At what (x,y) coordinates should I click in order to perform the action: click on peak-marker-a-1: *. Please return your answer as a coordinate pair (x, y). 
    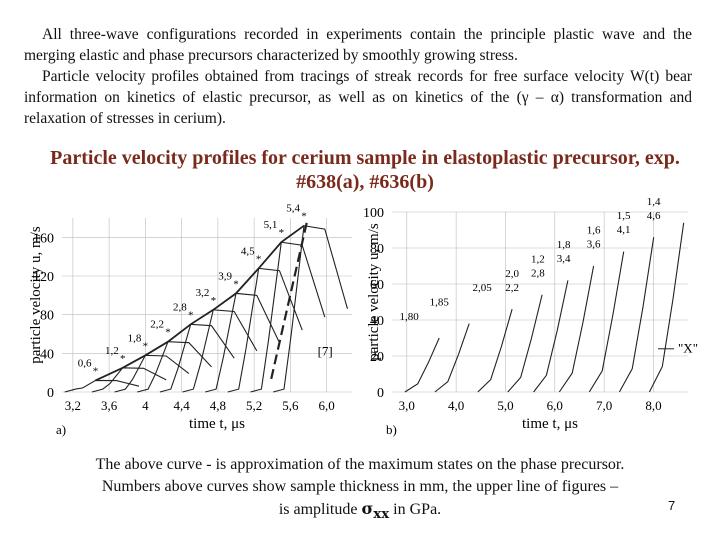
    Looking at the image, I should click on (123, 359).